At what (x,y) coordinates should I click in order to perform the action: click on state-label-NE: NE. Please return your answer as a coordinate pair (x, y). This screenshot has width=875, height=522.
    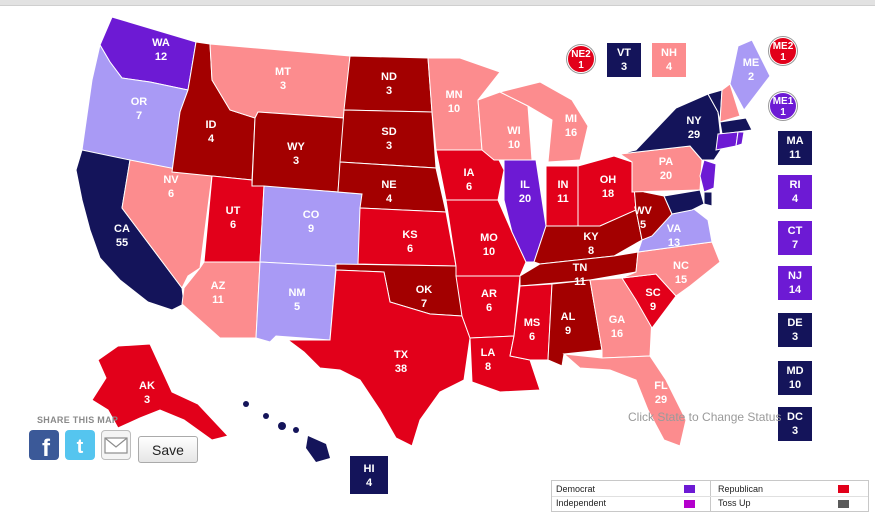
    Looking at the image, I should click on (388, 185).